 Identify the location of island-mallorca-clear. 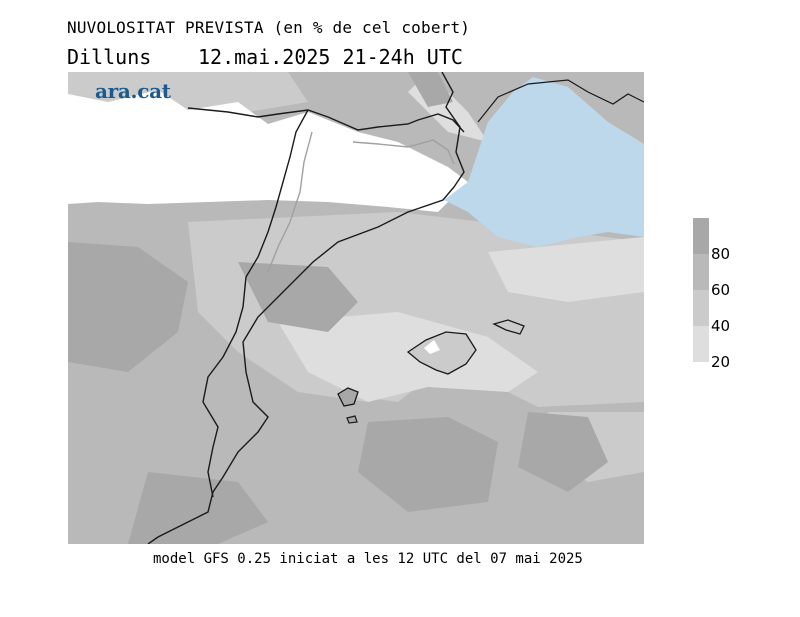
(432, 347).